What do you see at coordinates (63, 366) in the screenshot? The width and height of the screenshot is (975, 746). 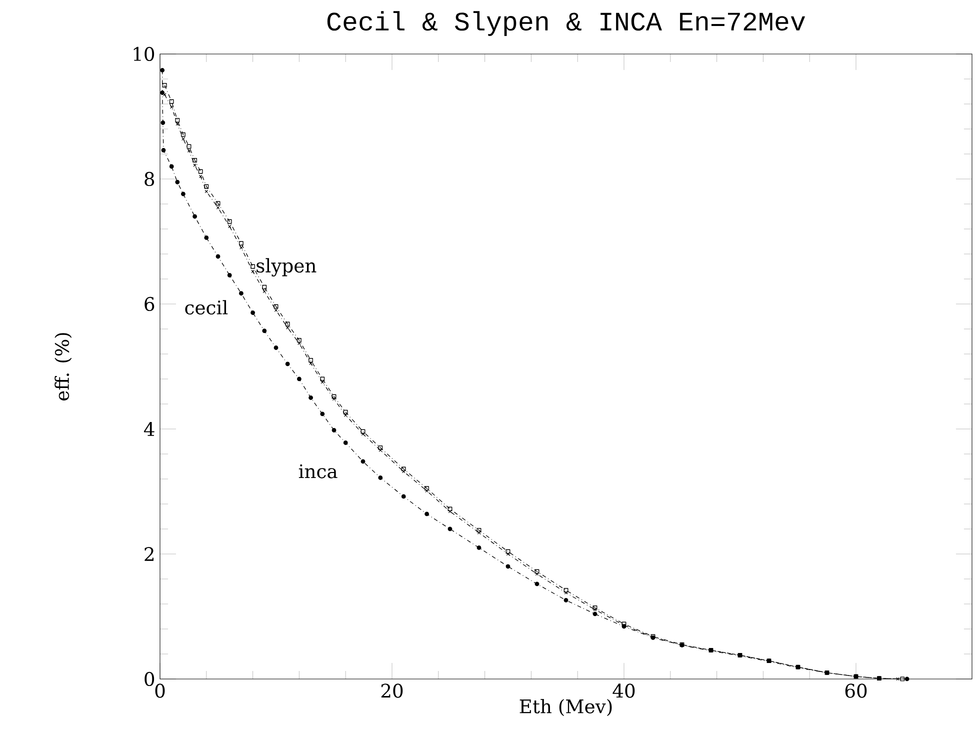 I see `y-axis-title: eff. (%)` at bounding box center [63, 366].